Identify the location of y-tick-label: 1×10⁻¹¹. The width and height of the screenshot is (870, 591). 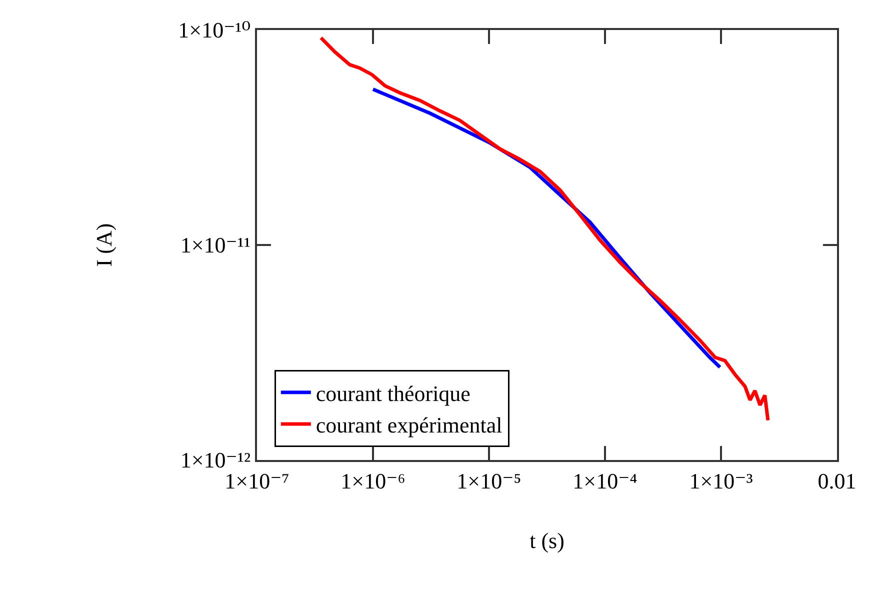
(215, 245).